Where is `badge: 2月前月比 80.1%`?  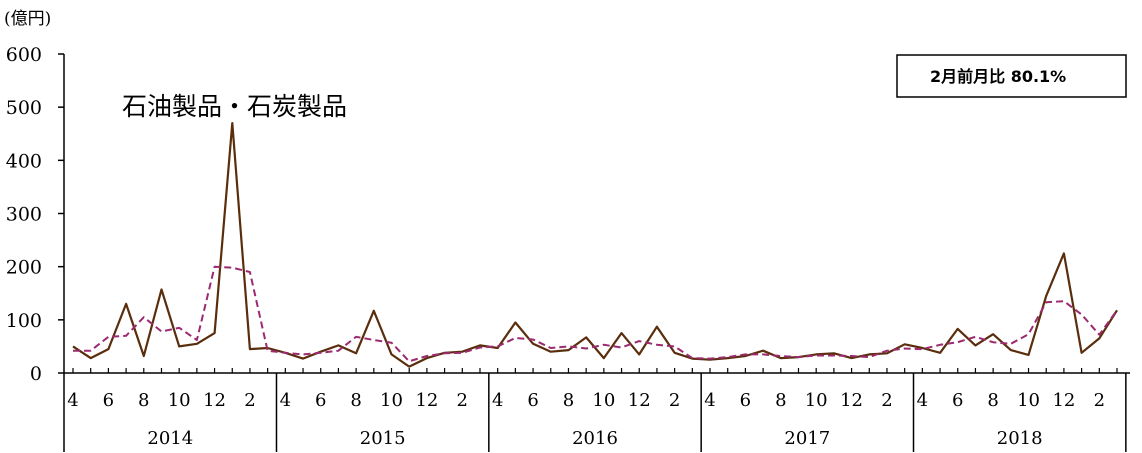
badge: 2月前月比 80.1% is located at coordinates (1011, 76).